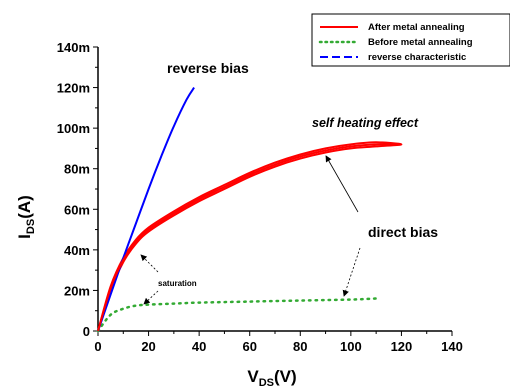 This screenshot has width=510, height=387. Describe the element at coordinates (73, 128) in the screenshot. I see `y-tick-label: 100m` at that location.